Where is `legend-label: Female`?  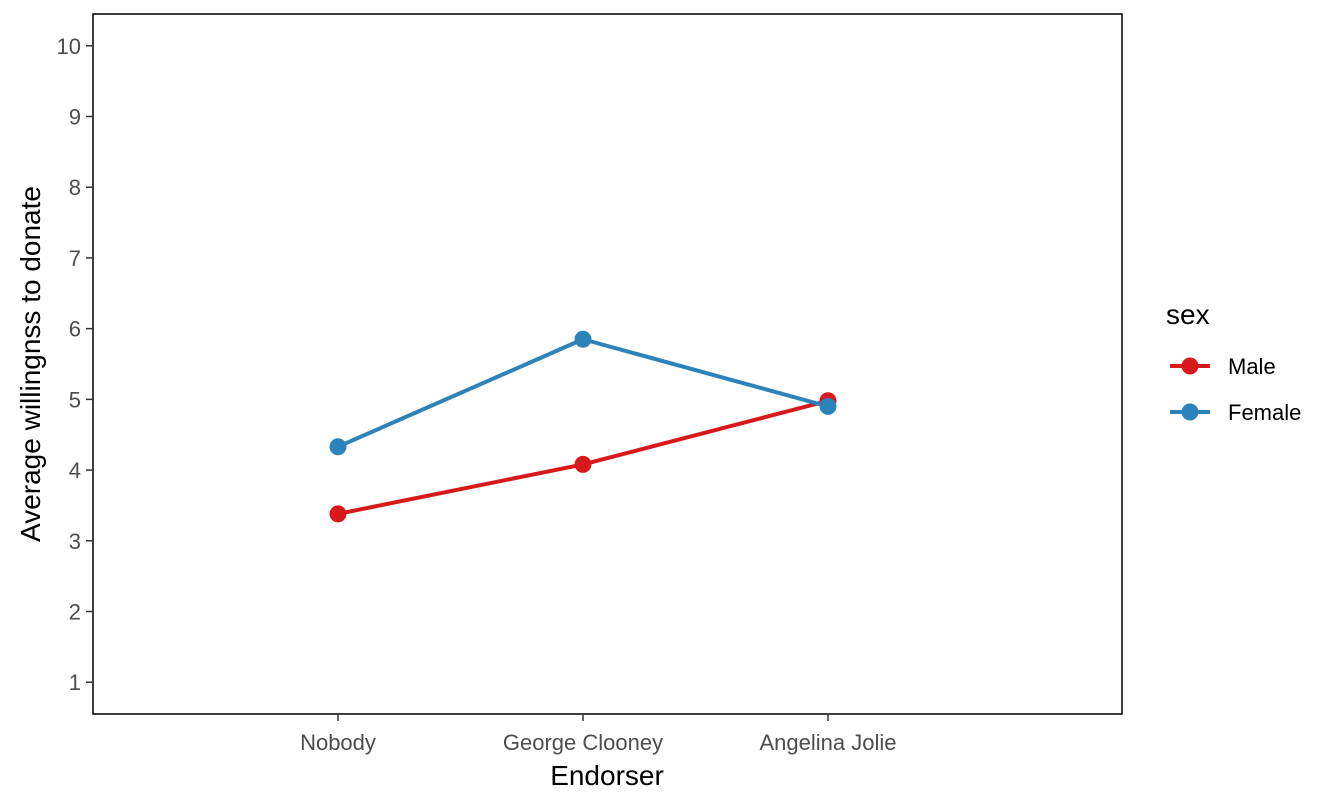 legend-label: Female is located at coordinates (1264, 412).